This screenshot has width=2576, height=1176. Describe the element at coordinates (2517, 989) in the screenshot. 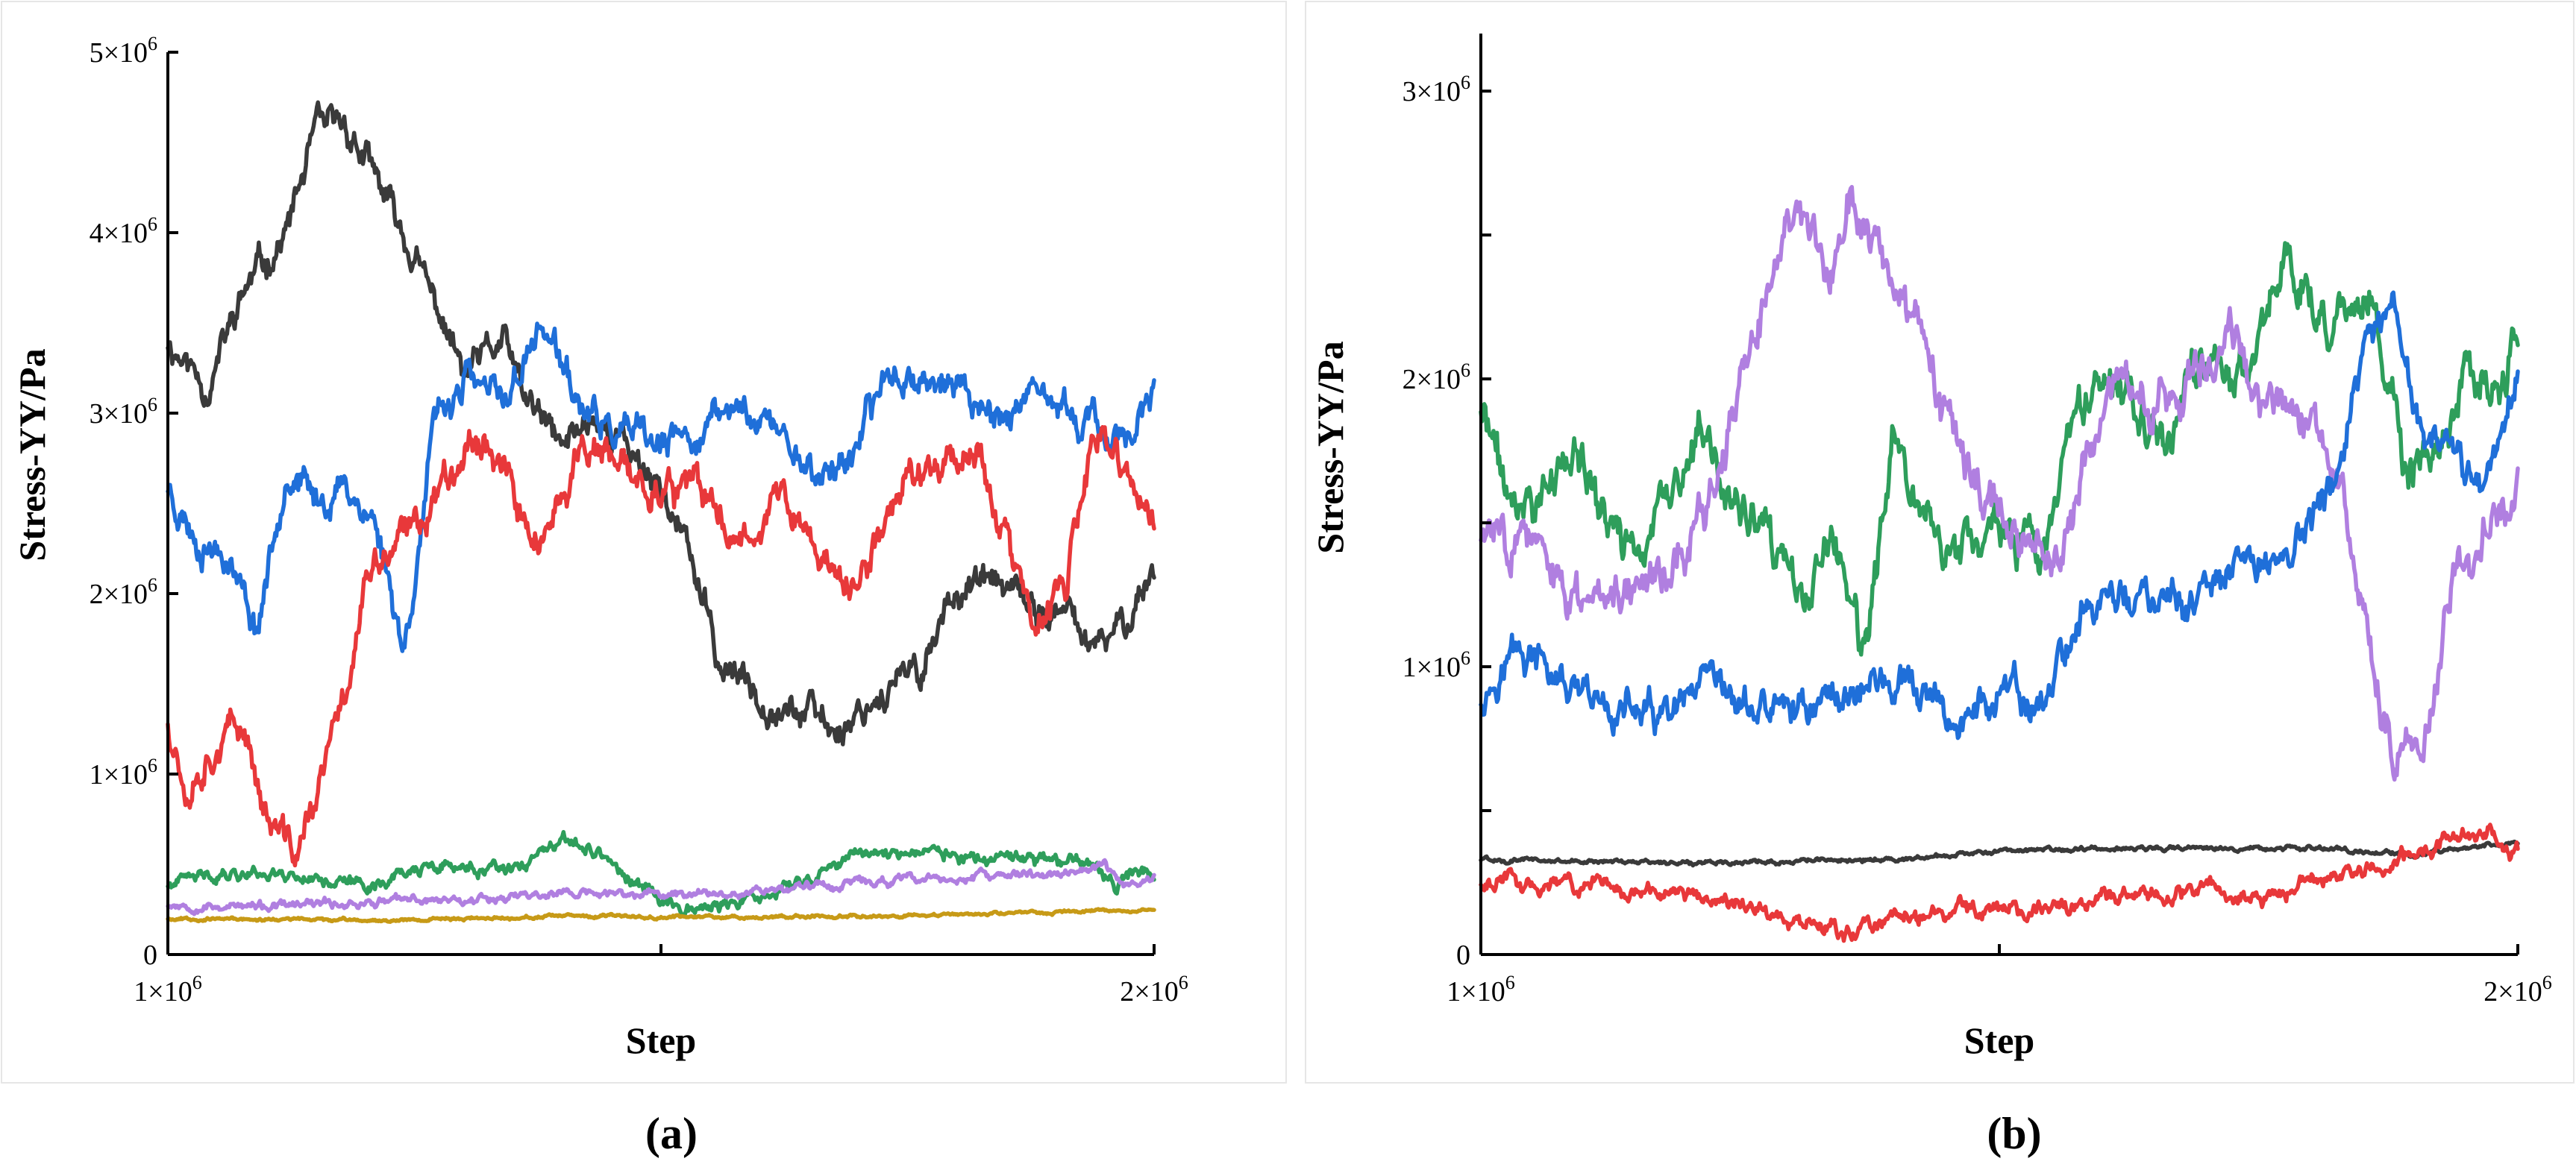

I see `panel-b-x-tick-label: 2×10⁶` at that location.